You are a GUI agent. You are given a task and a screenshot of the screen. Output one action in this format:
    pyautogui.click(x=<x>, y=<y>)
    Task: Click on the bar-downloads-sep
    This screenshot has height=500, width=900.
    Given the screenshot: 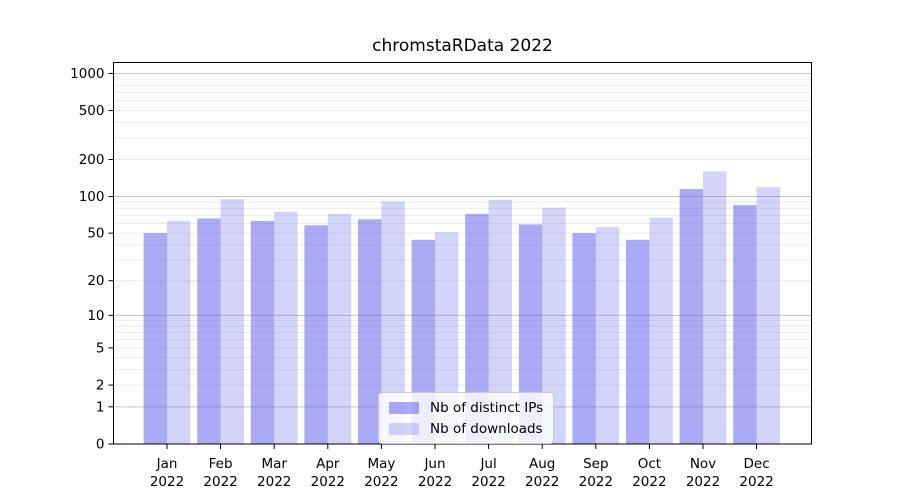 What is the action you would take?
    pyautogui.click(x=607, y=335)
    